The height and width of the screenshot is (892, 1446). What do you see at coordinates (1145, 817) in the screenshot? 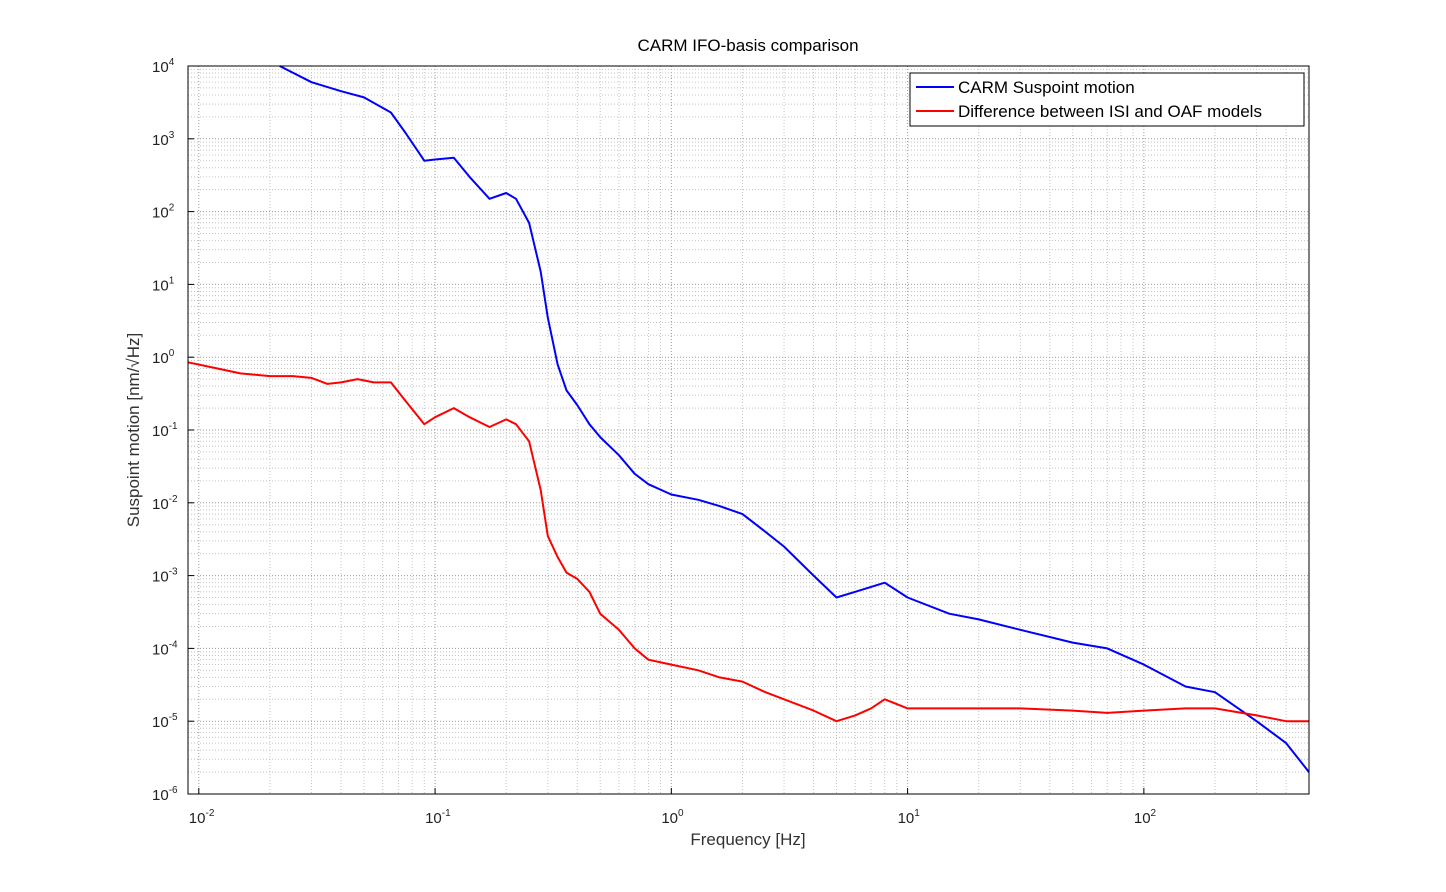
I see `x-tick-label-4: 10²` at bounding box center [1145, 817].